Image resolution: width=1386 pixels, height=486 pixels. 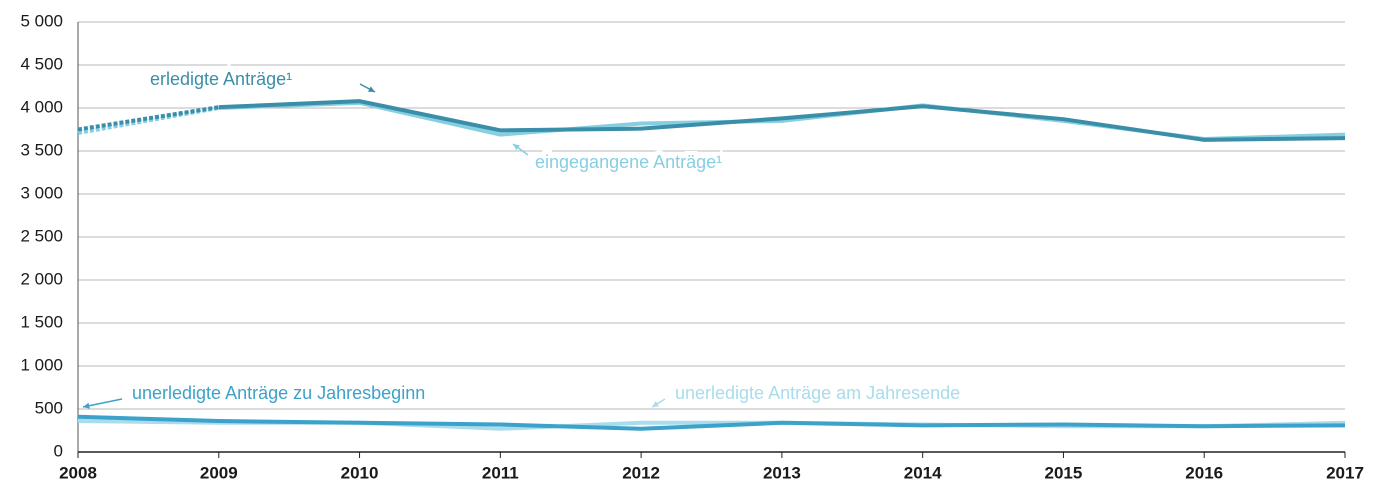 What do you see at coordinates (41, 278) in the screenshot?
I see `y-tick-label: 2 000` at bounding box center [41, 278].